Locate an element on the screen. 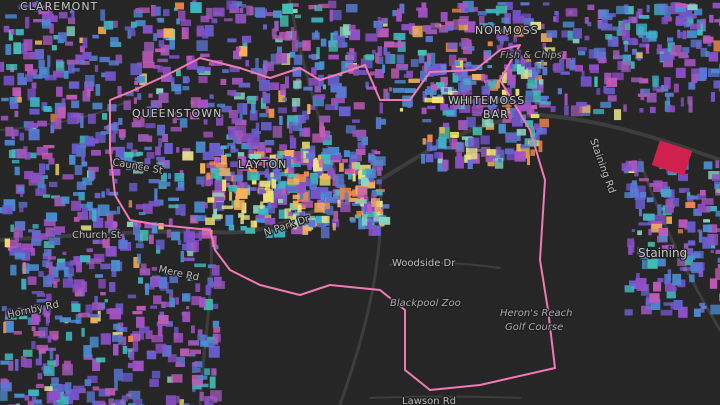  poi-label: Blackpool Zoo is located at coordinates (425, 303).